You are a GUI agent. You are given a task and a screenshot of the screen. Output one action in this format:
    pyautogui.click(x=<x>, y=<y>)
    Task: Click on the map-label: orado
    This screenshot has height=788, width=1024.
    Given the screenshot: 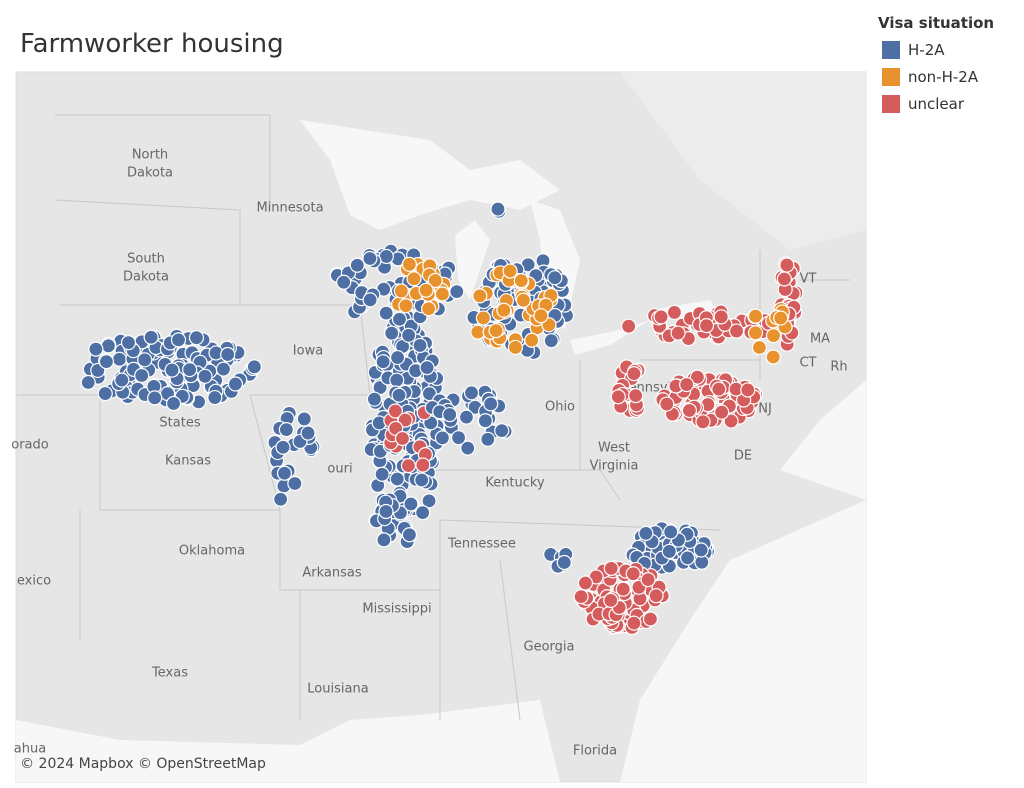 What is the action you would take?
    pyautogui.click(x=30, y=445)
    